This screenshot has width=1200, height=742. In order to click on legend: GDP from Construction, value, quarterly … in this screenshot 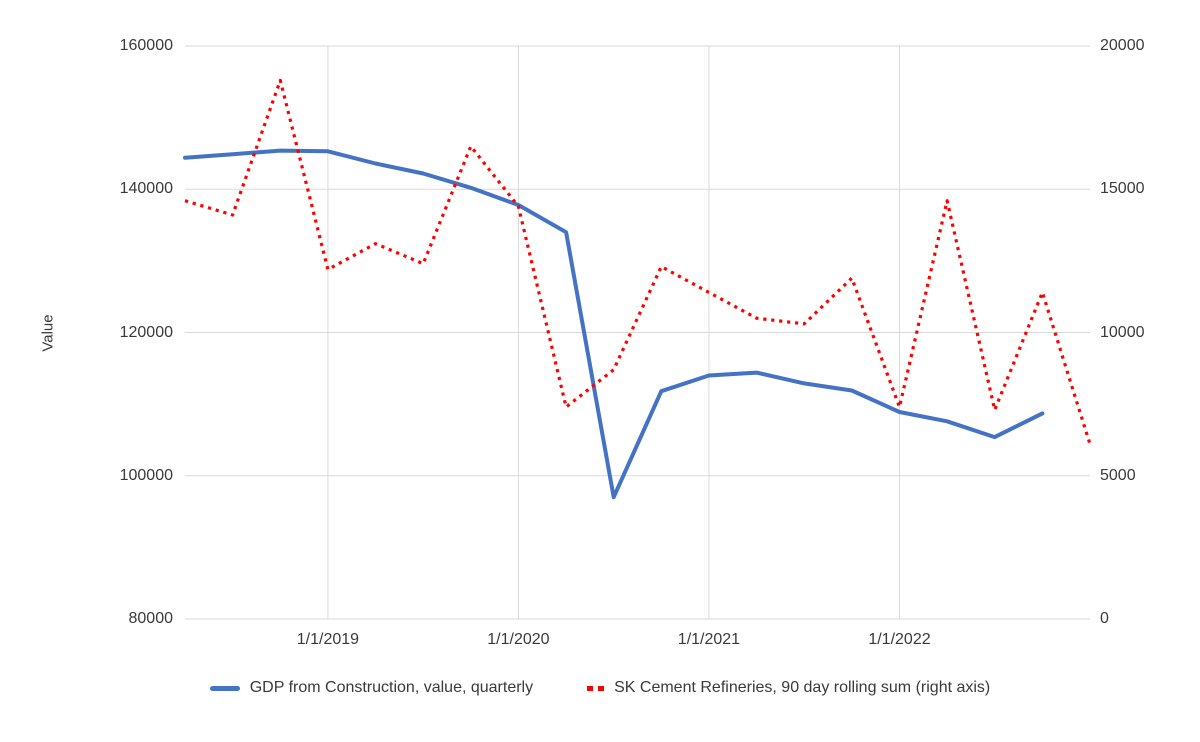, I will do `click(600, 688)`.